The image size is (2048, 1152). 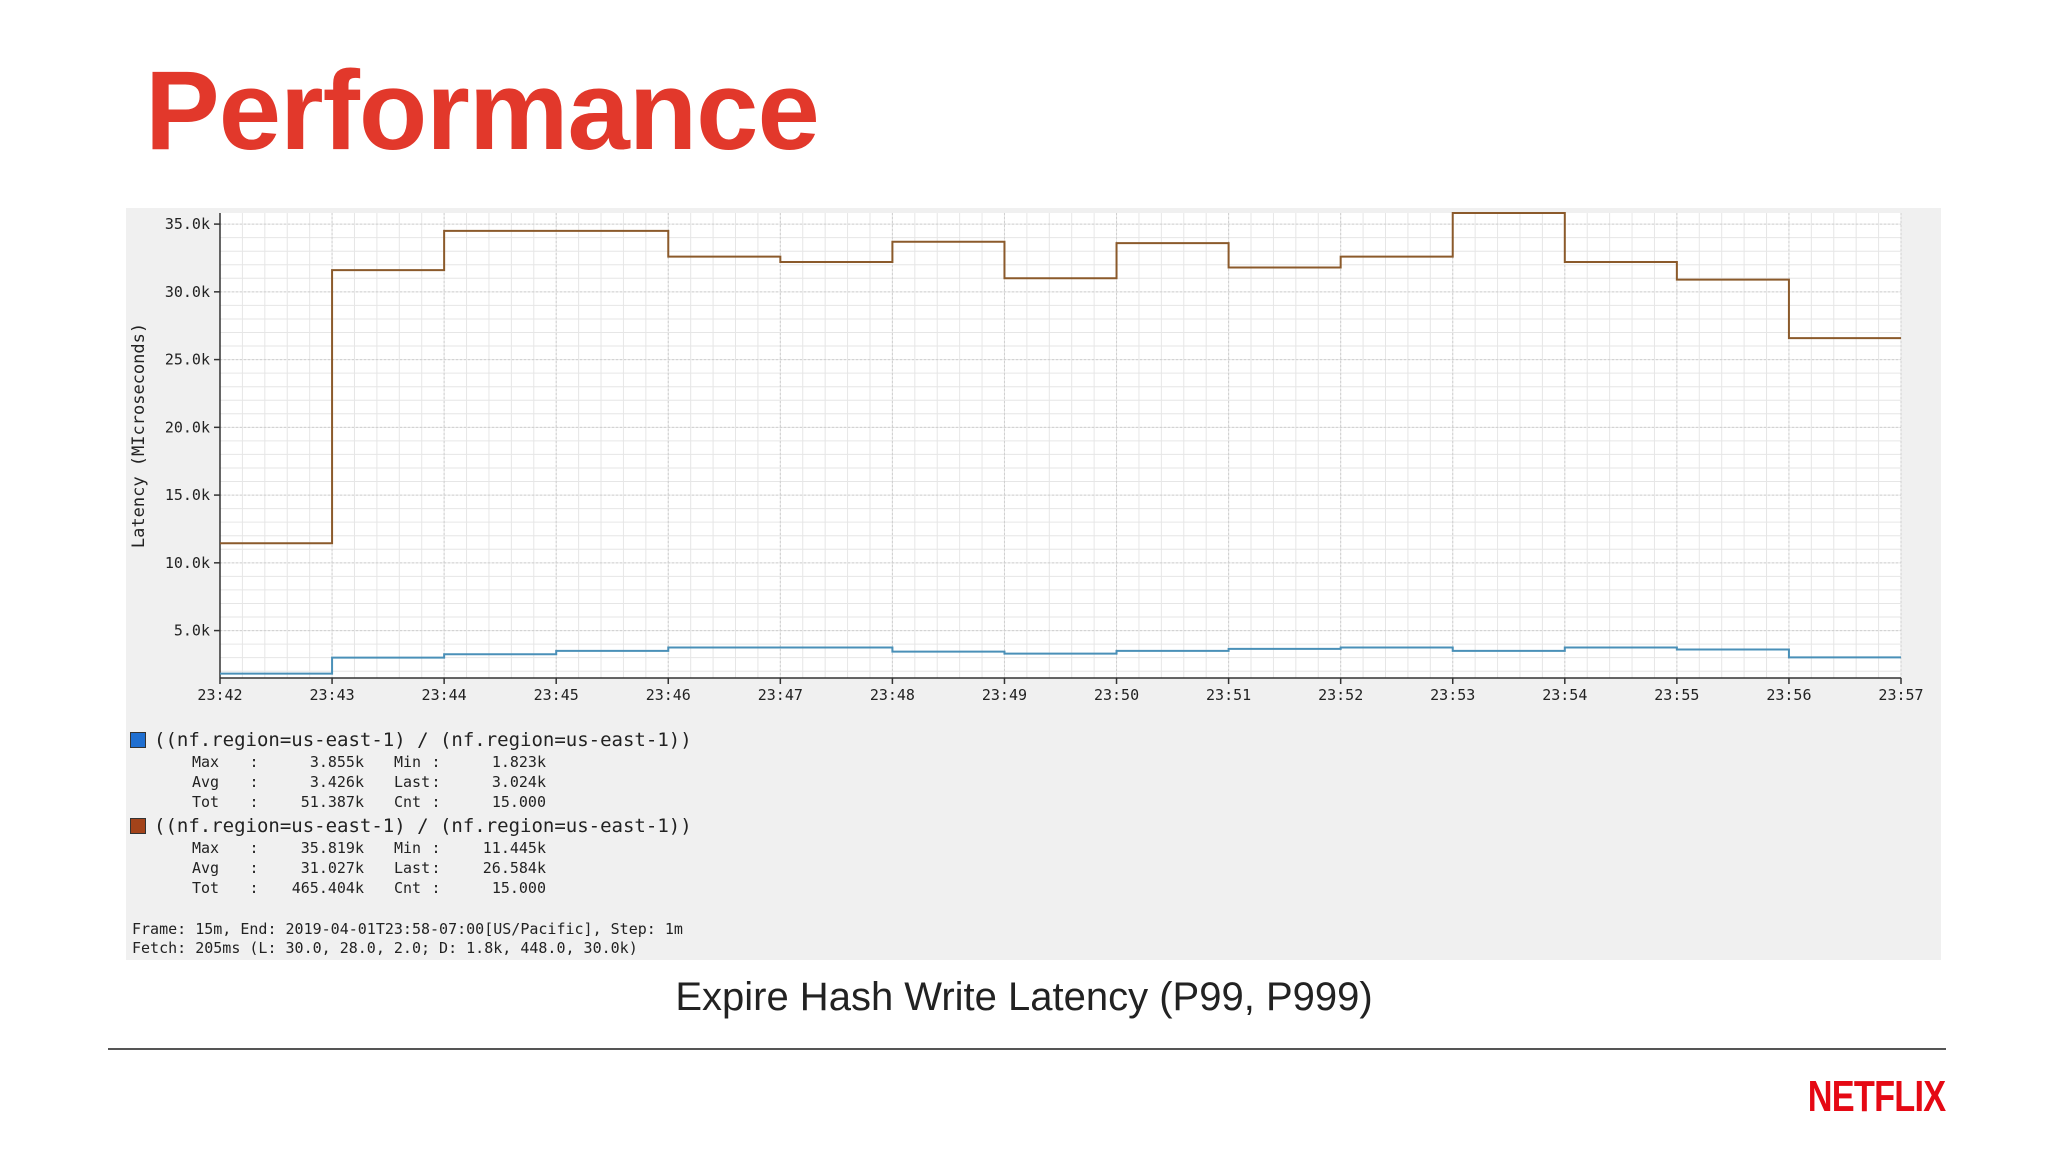 What do you see at coordinates (780, 695) in the screenshot?
I see `x-tick-label: 23:47` at bounding box center [780, 695].